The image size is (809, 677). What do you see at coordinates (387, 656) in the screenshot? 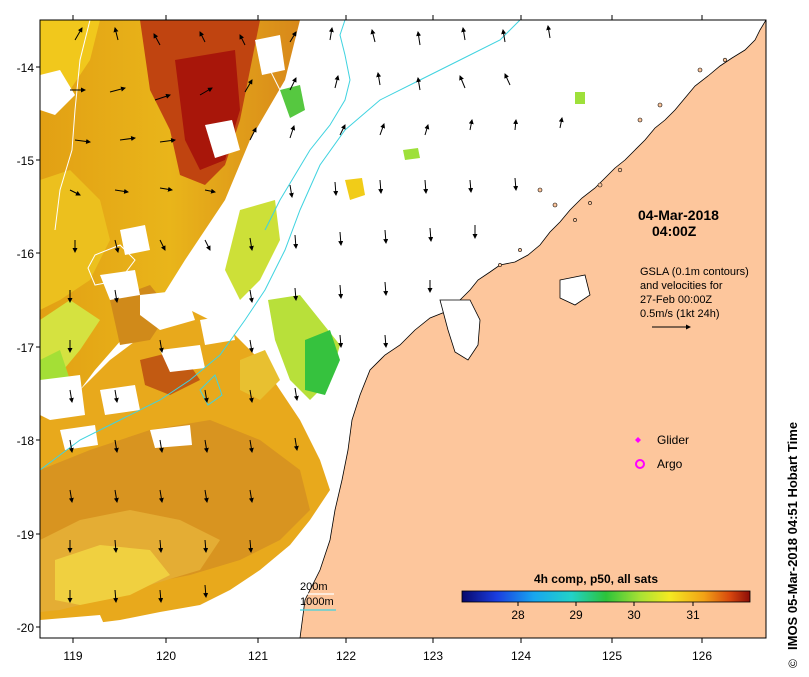
I see `longitude-axis: 119 120 121 122 123 124 125 126` at bounding box center [387, 656].